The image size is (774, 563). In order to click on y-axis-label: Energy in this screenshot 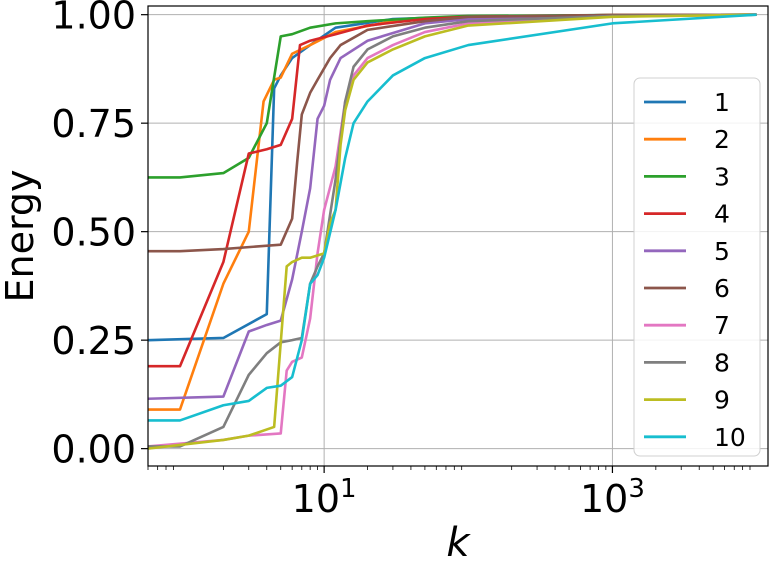, I will do `click(21, 235)`.